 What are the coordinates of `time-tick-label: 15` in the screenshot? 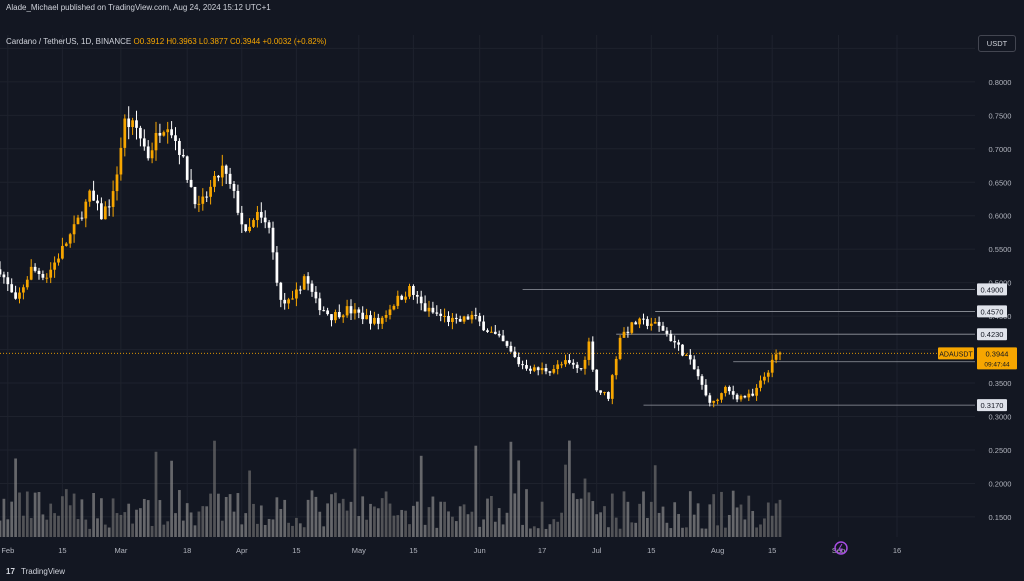 It's located at (651, 550).